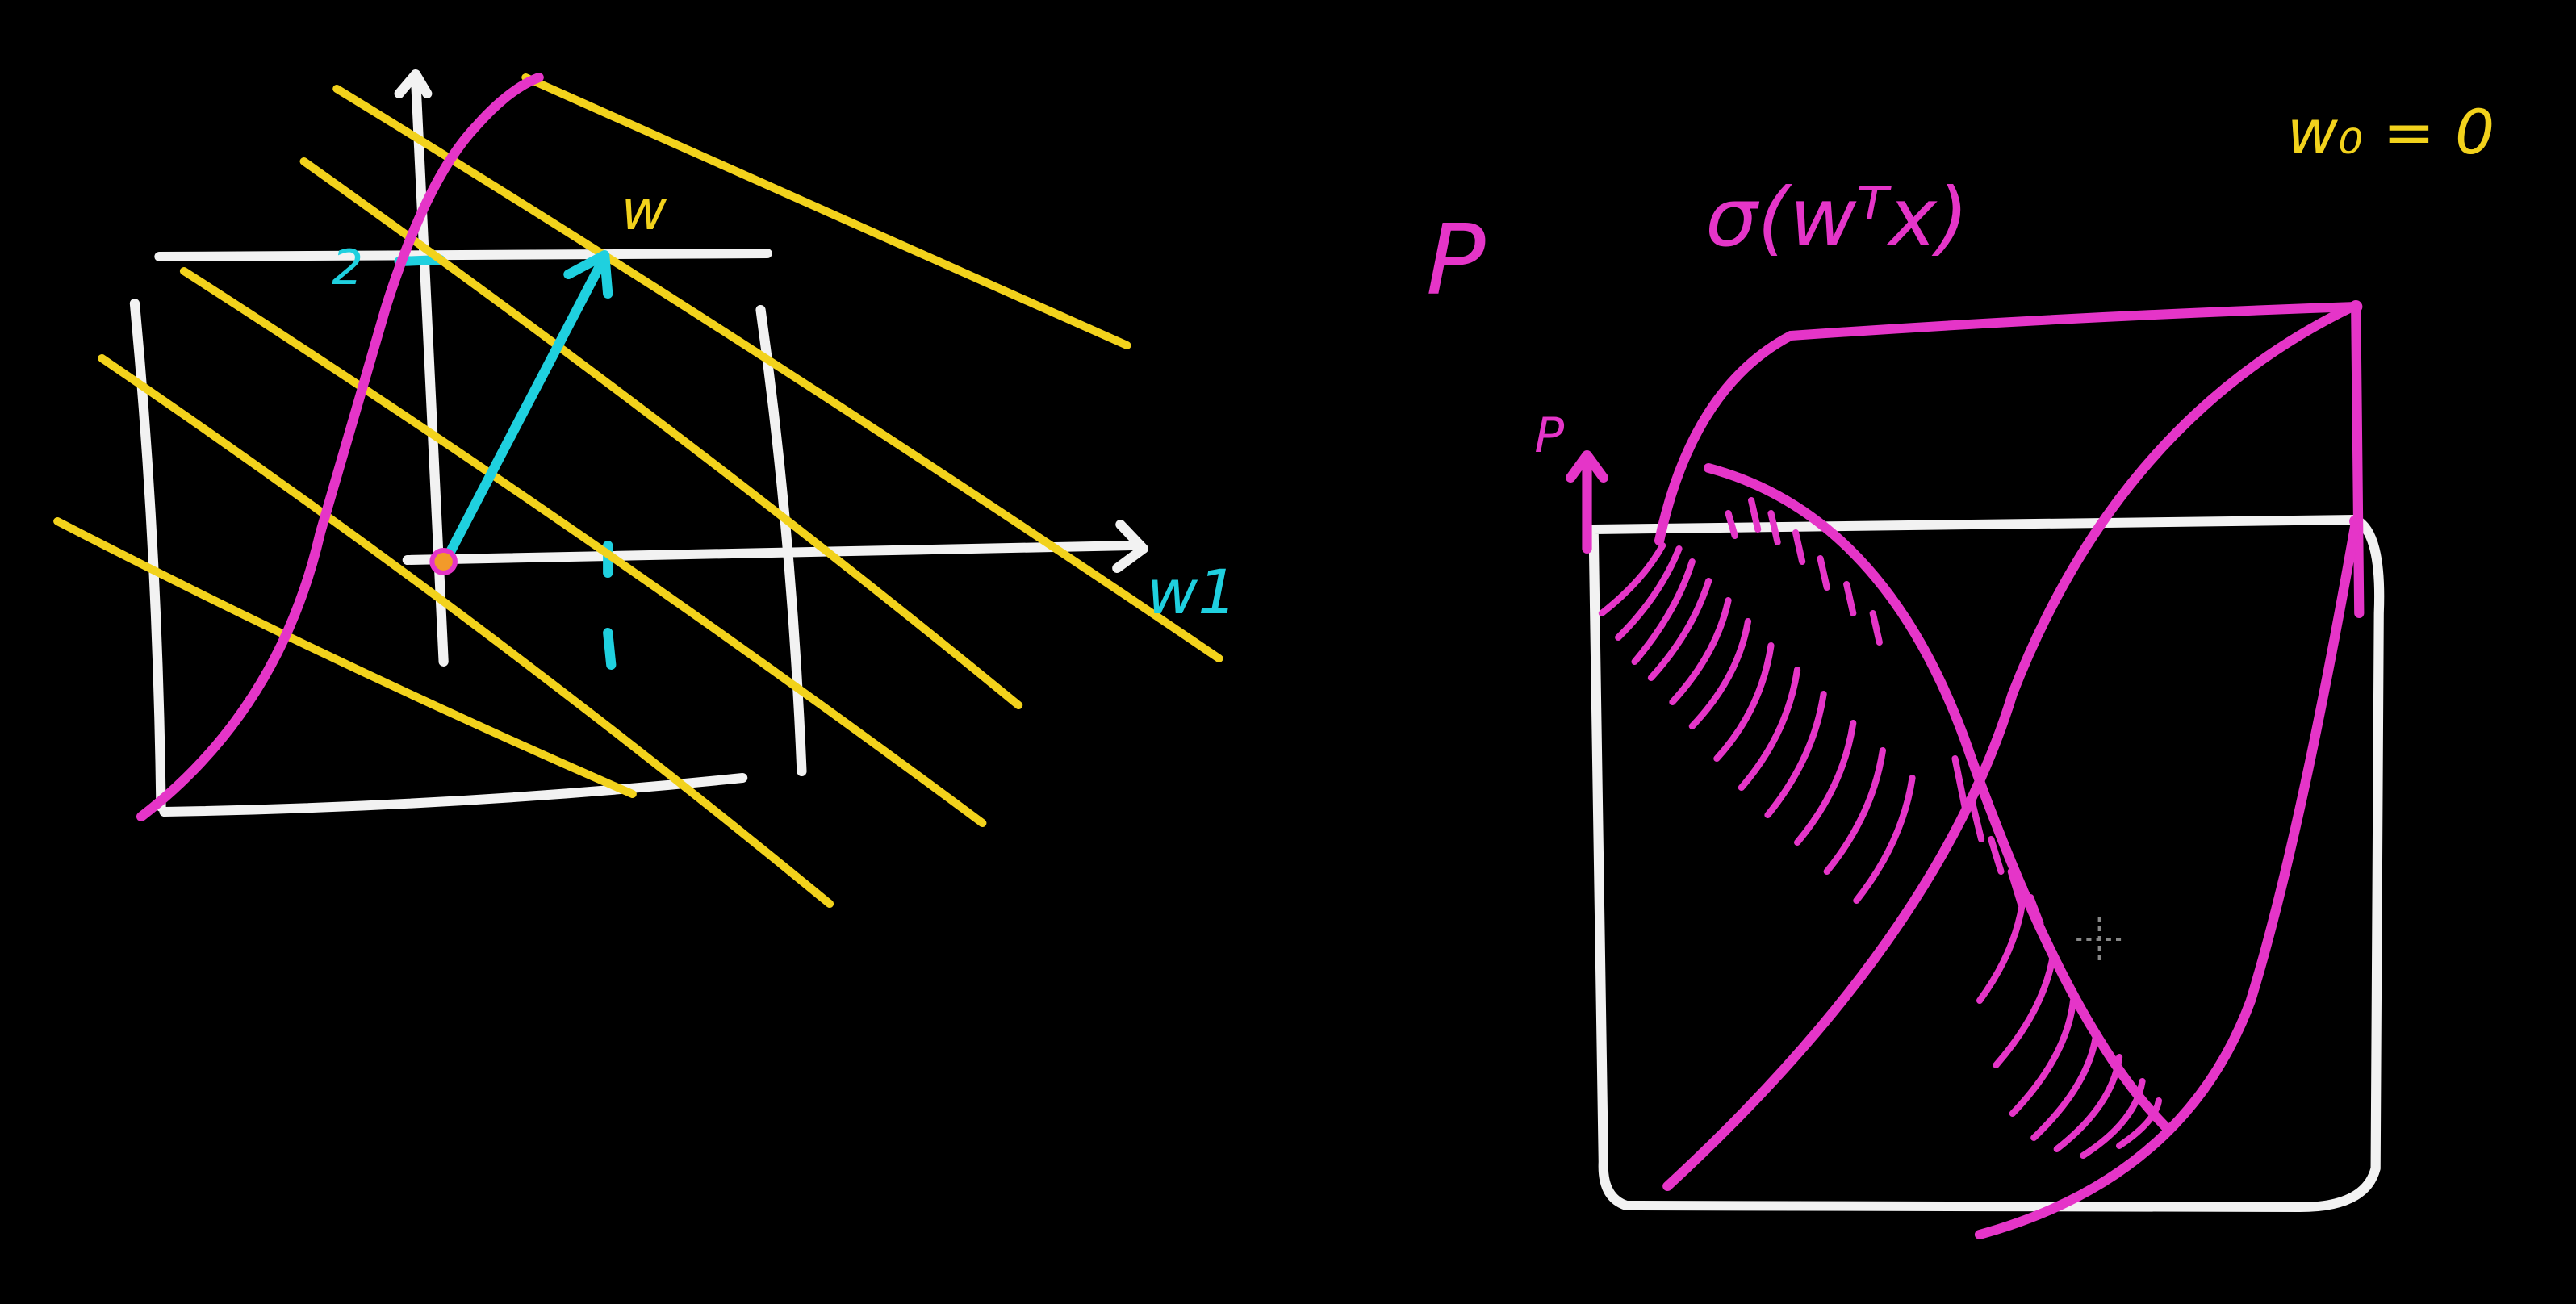 Image resolution: width=2576 pixels, height=1304 pixels. I want to click on w1-axis-label: w1, so click(1192, 593).